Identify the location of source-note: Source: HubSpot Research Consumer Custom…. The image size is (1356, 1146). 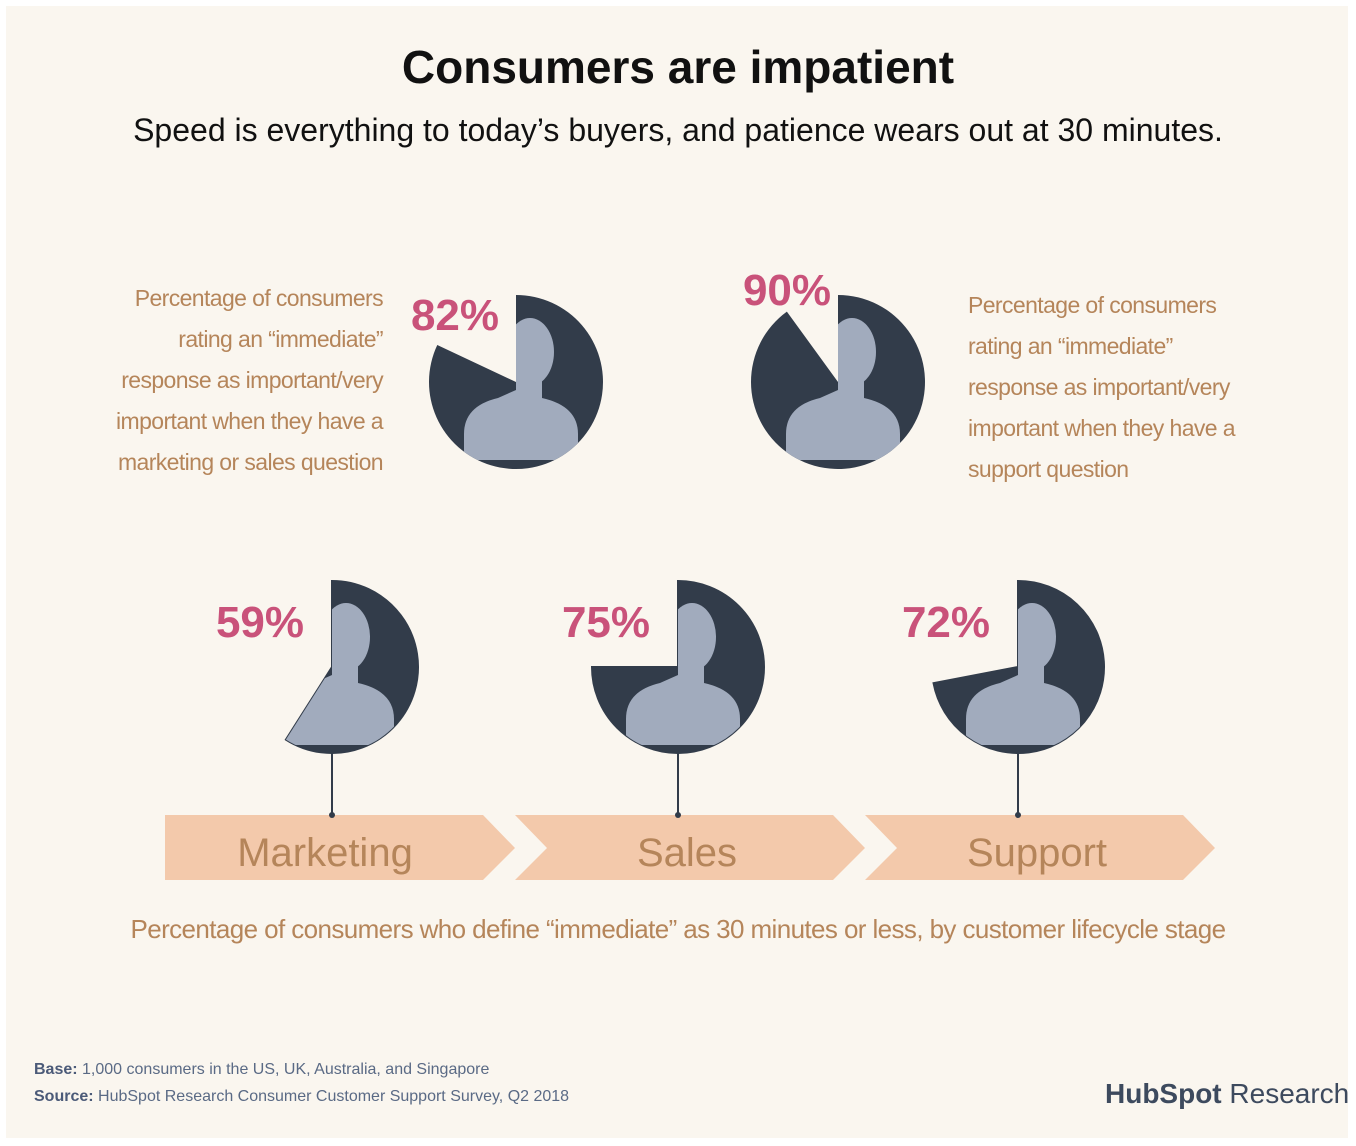
(301, 1097).